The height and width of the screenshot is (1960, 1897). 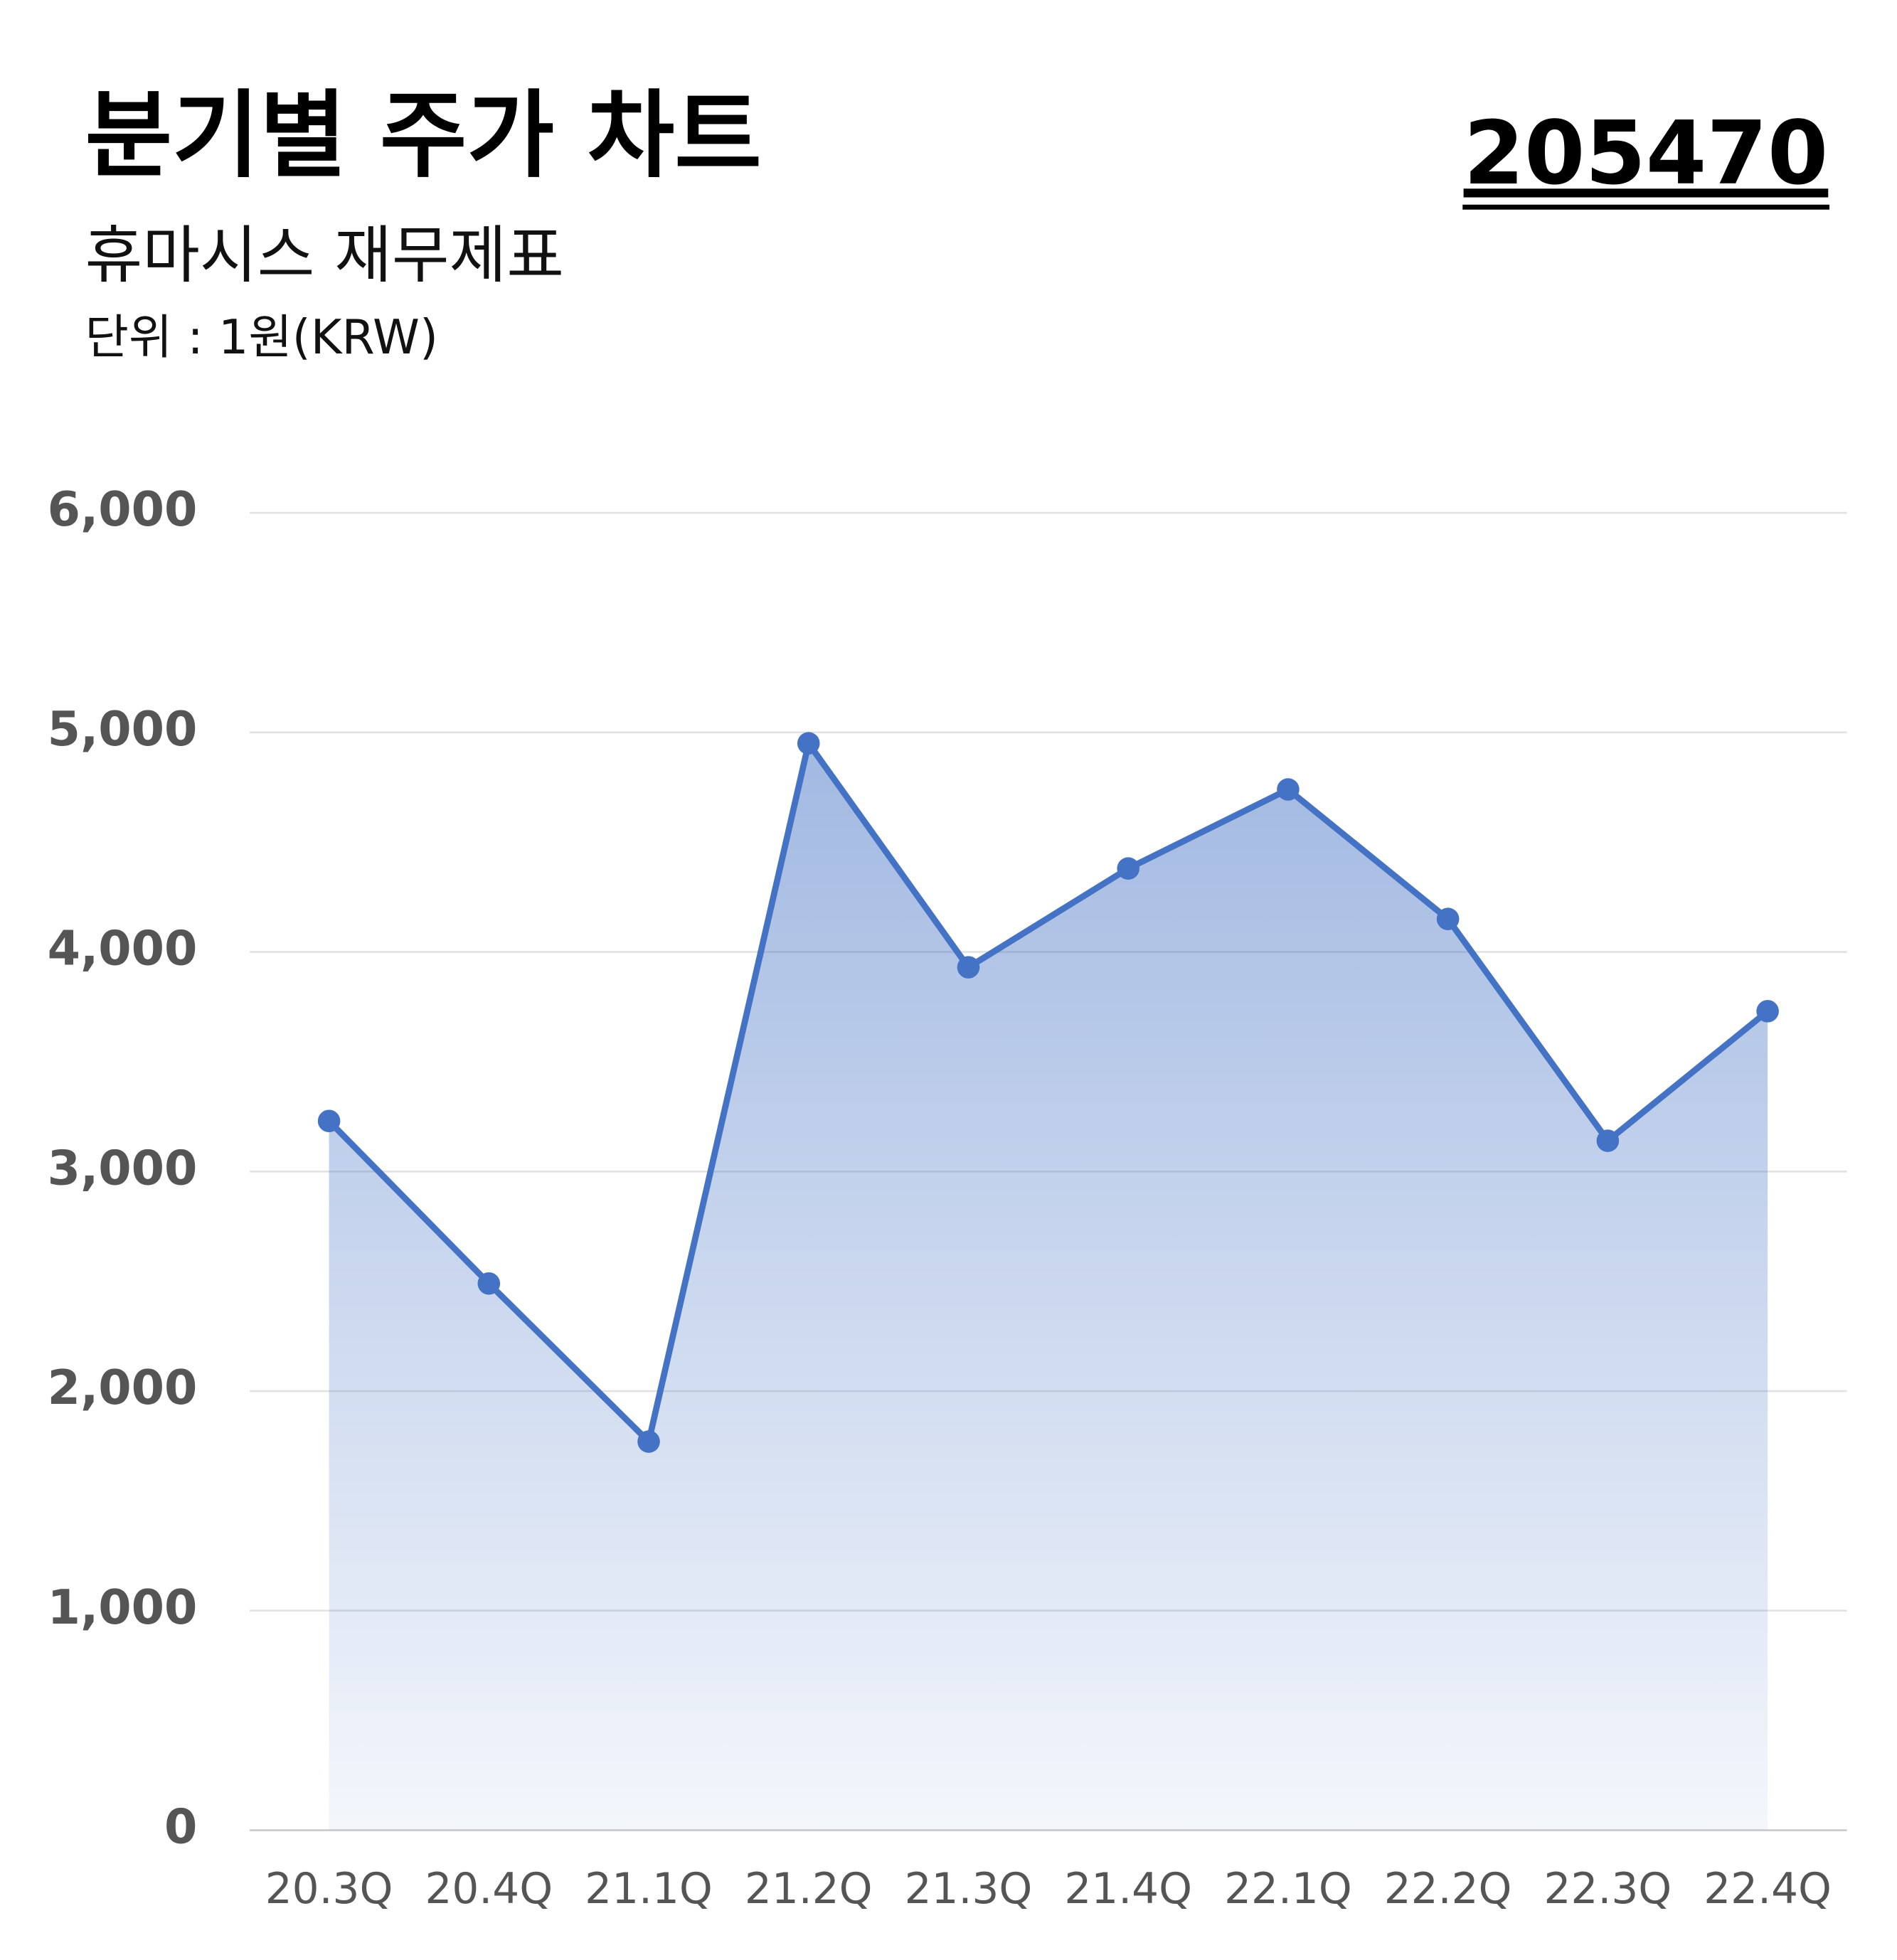 I want to click on y-tick-label: 6,000, so click(x=123, y=509).